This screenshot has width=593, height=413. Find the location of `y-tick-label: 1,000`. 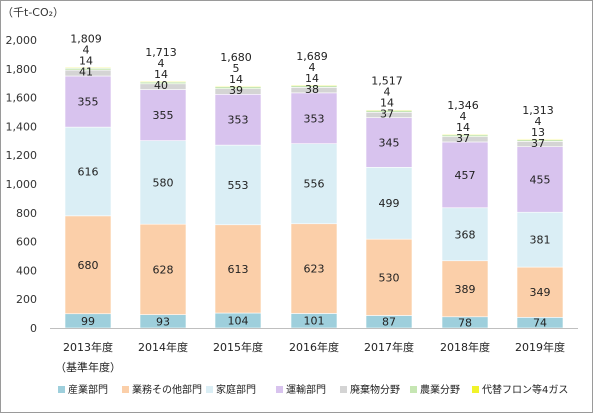

y-tick-label: 1,000 is located at coordinates (22, 184).